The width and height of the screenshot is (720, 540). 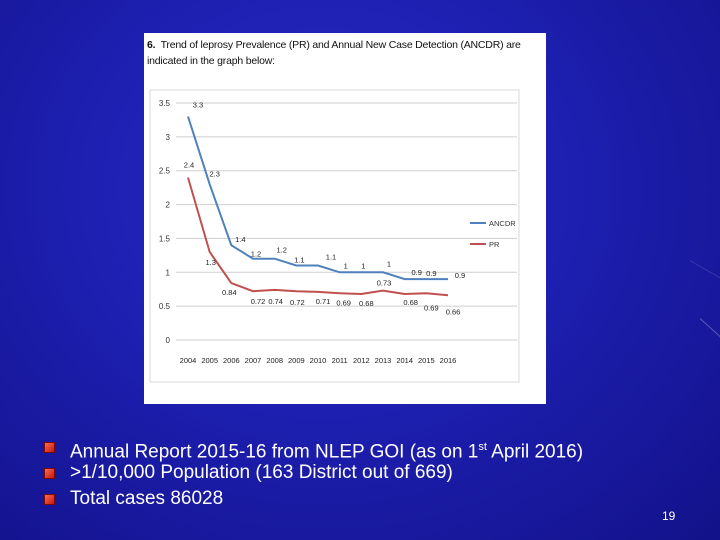 What do you see at coordinates (494, 244) in the screenshot?
I see `legend-label: PR` at bounding box center [494, 244].